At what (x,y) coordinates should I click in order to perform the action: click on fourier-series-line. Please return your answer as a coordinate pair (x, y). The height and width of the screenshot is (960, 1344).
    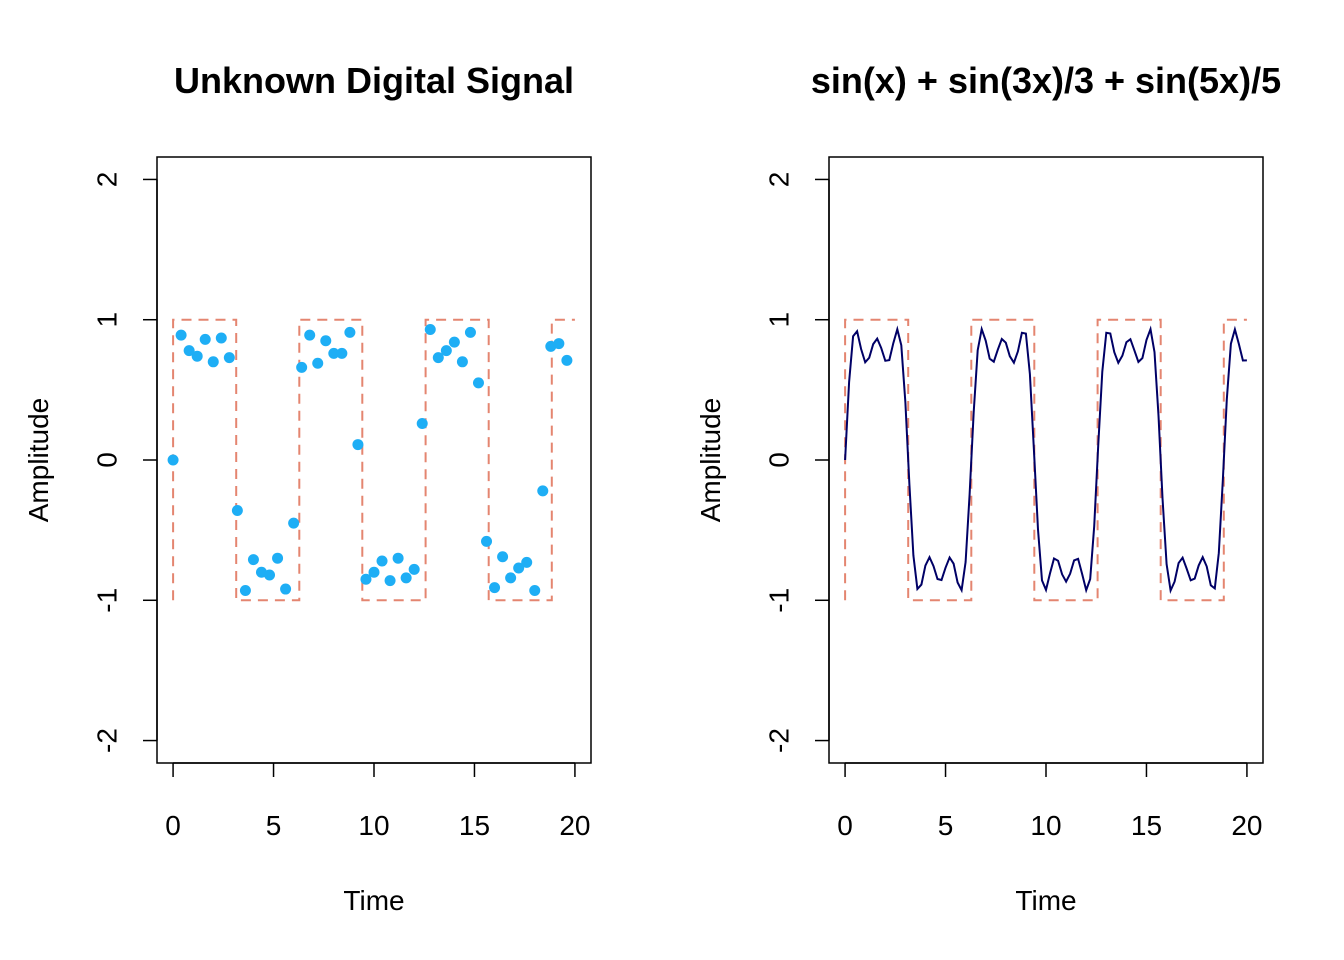
    Looking at the image, I should click on (1045, 460).